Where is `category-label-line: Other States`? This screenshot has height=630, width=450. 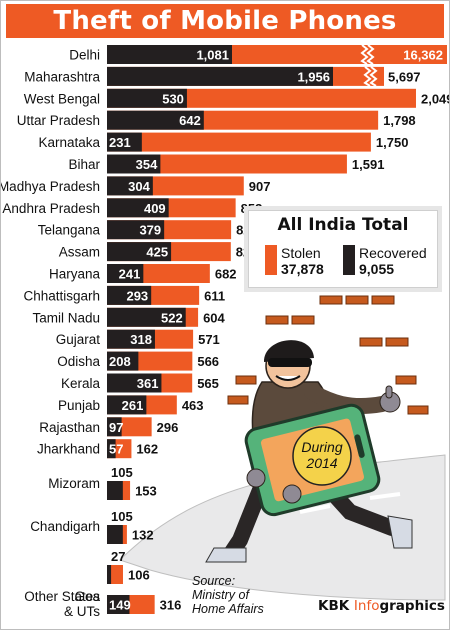 category-label-line: Other States is located at coordinates (62, 596).